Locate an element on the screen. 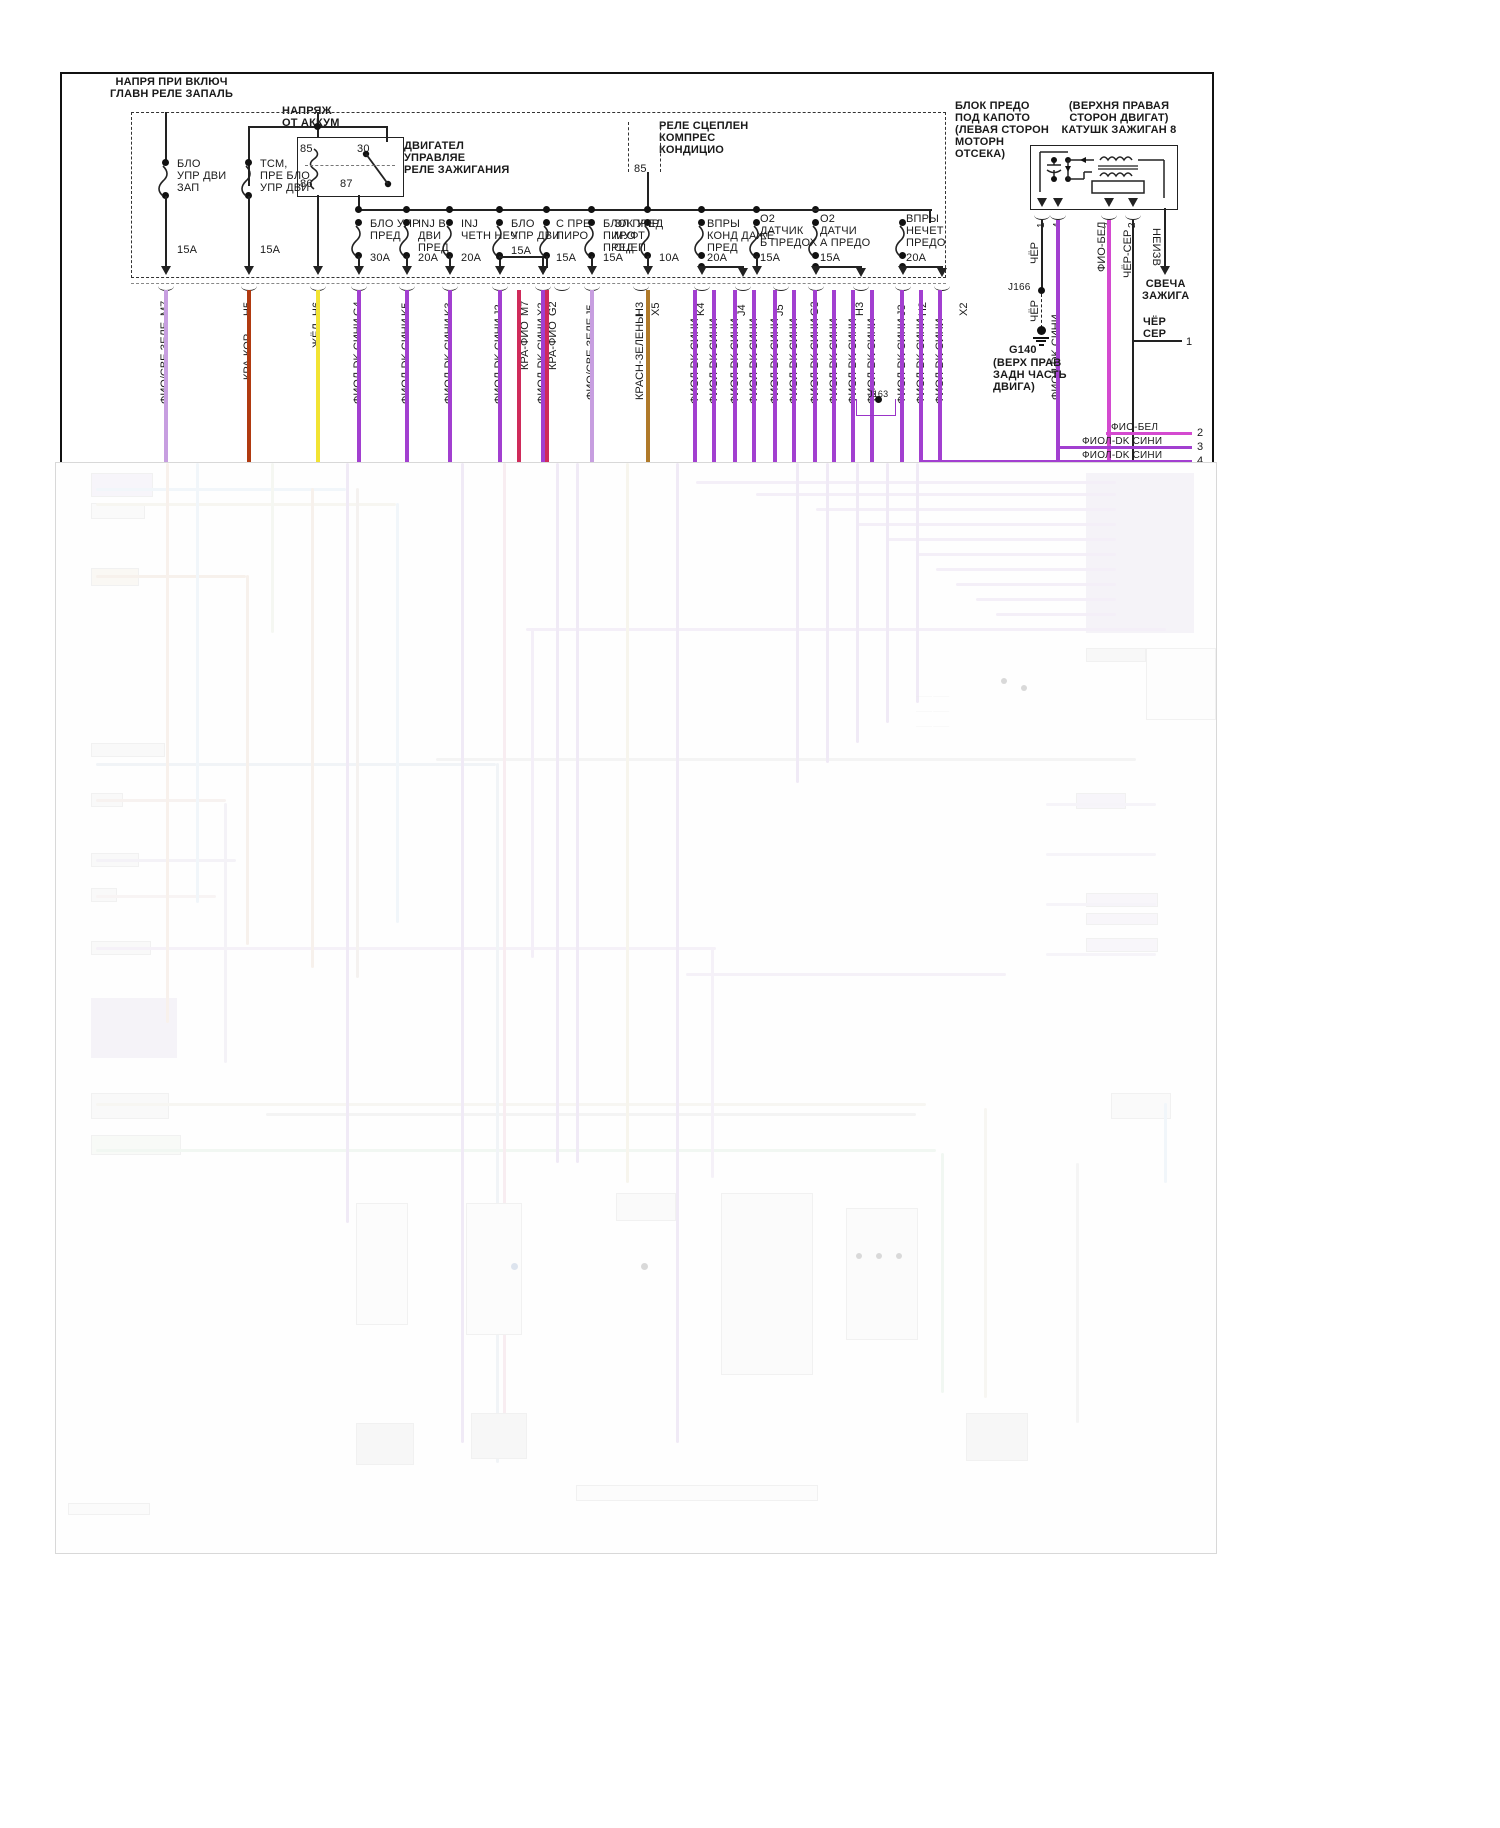 This screenshot has height=1828, width=1500. spark-plug-wire-label: НЕИЗВ is located at coordinates (1156, 247).